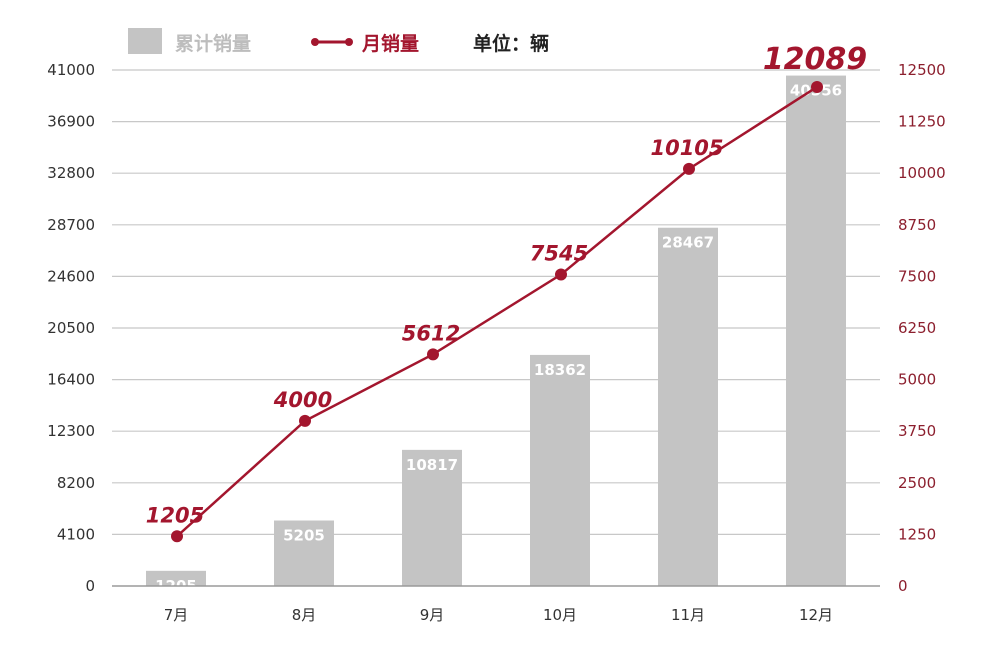 The height and width of the screenshot is (649, 1000). I want to click on y-left-tick-label: 4100, so click(76, 534).